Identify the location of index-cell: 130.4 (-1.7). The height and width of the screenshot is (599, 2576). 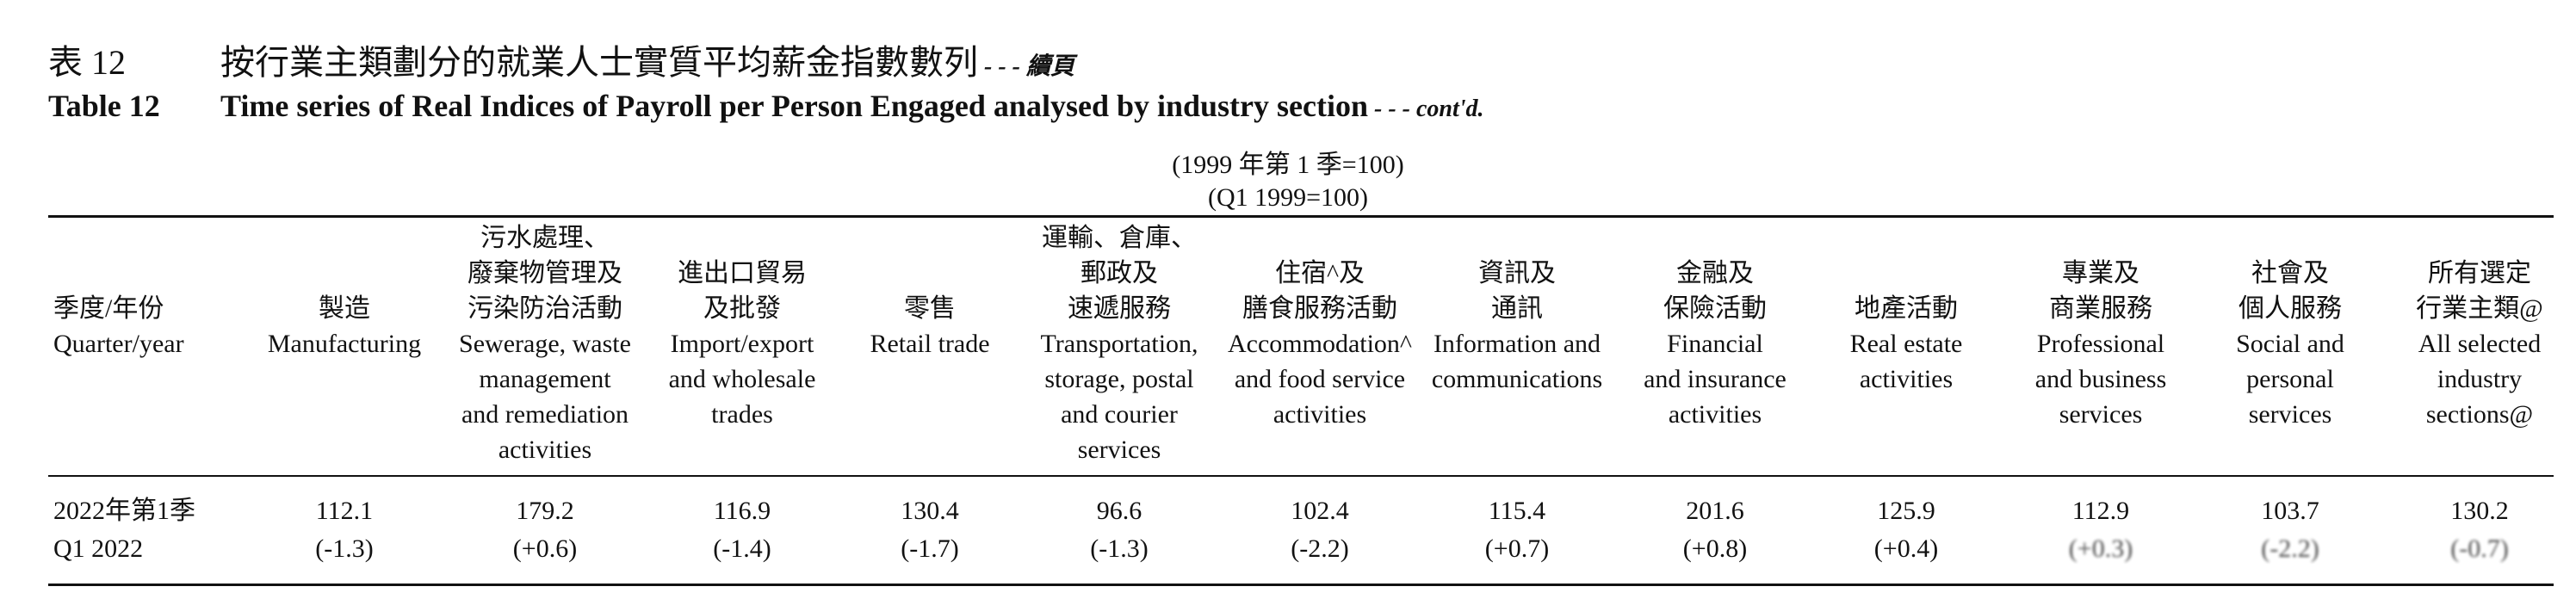
(930, 530).